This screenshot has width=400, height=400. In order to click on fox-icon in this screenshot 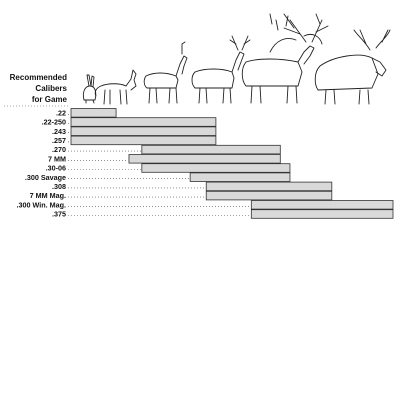, I will do `click(115, 87)`.